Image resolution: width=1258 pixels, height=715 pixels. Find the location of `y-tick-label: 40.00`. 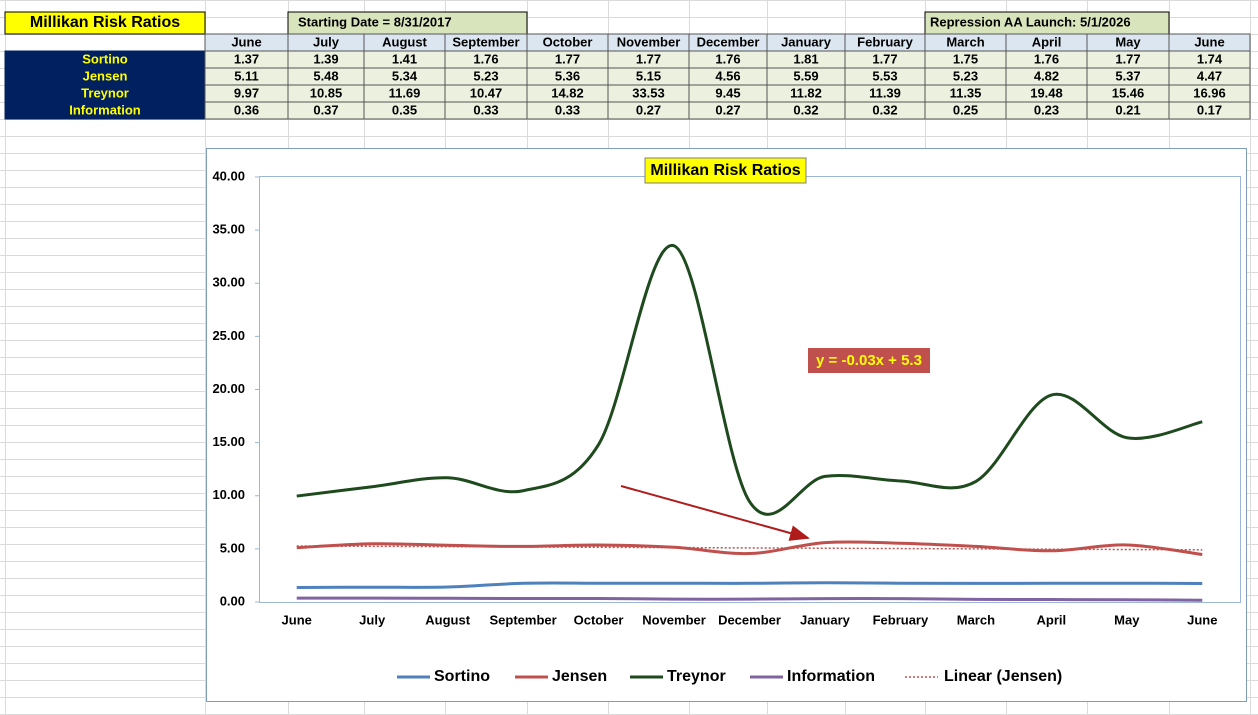

y-tick-label: 40.00 is located at coordinates (228, 175).